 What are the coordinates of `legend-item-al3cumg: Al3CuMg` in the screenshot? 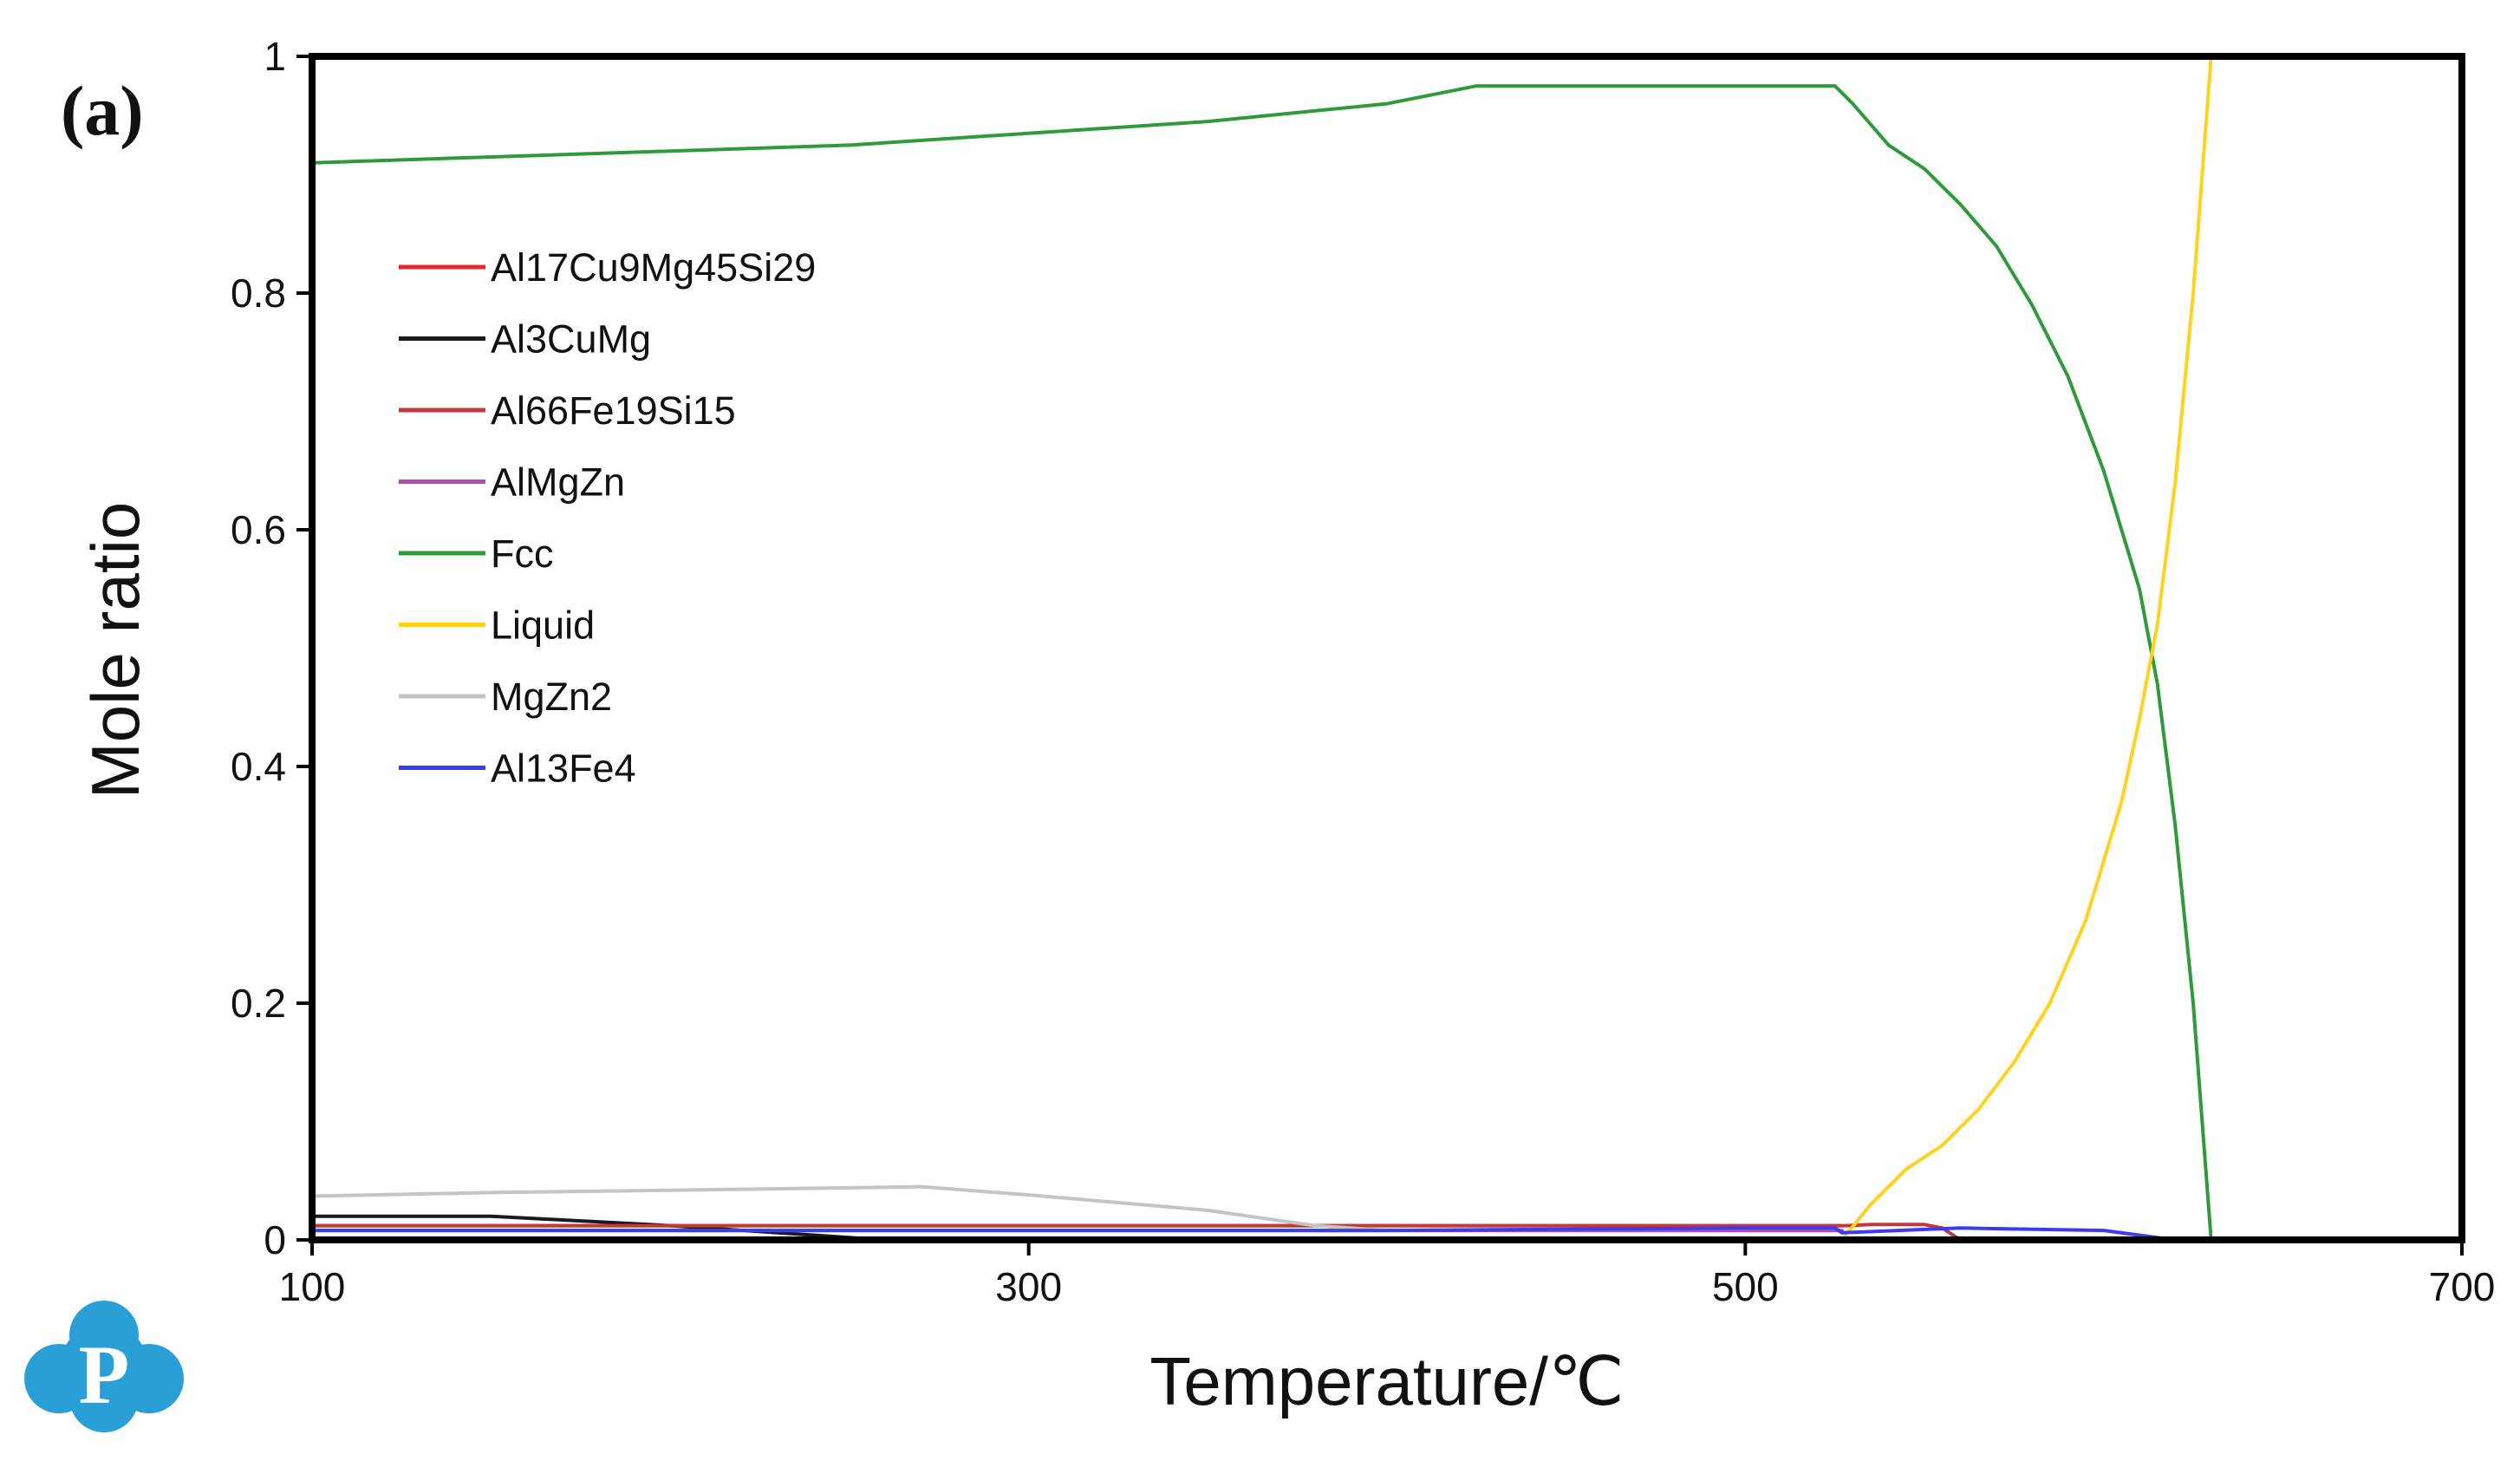 It's located at (525, 339).